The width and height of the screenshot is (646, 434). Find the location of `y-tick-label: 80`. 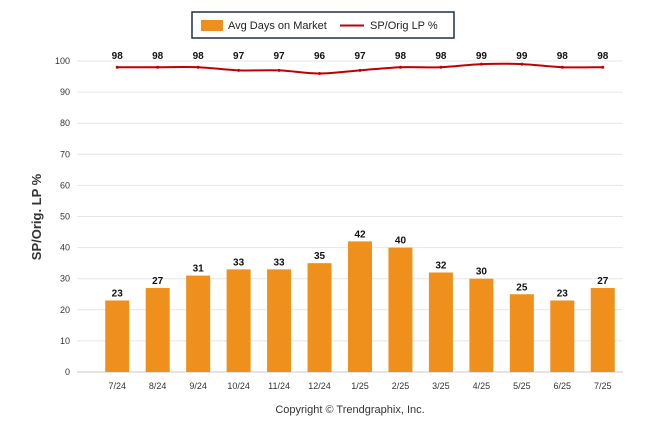

y-tick-label: 80 is located at coordinates (65, 123).